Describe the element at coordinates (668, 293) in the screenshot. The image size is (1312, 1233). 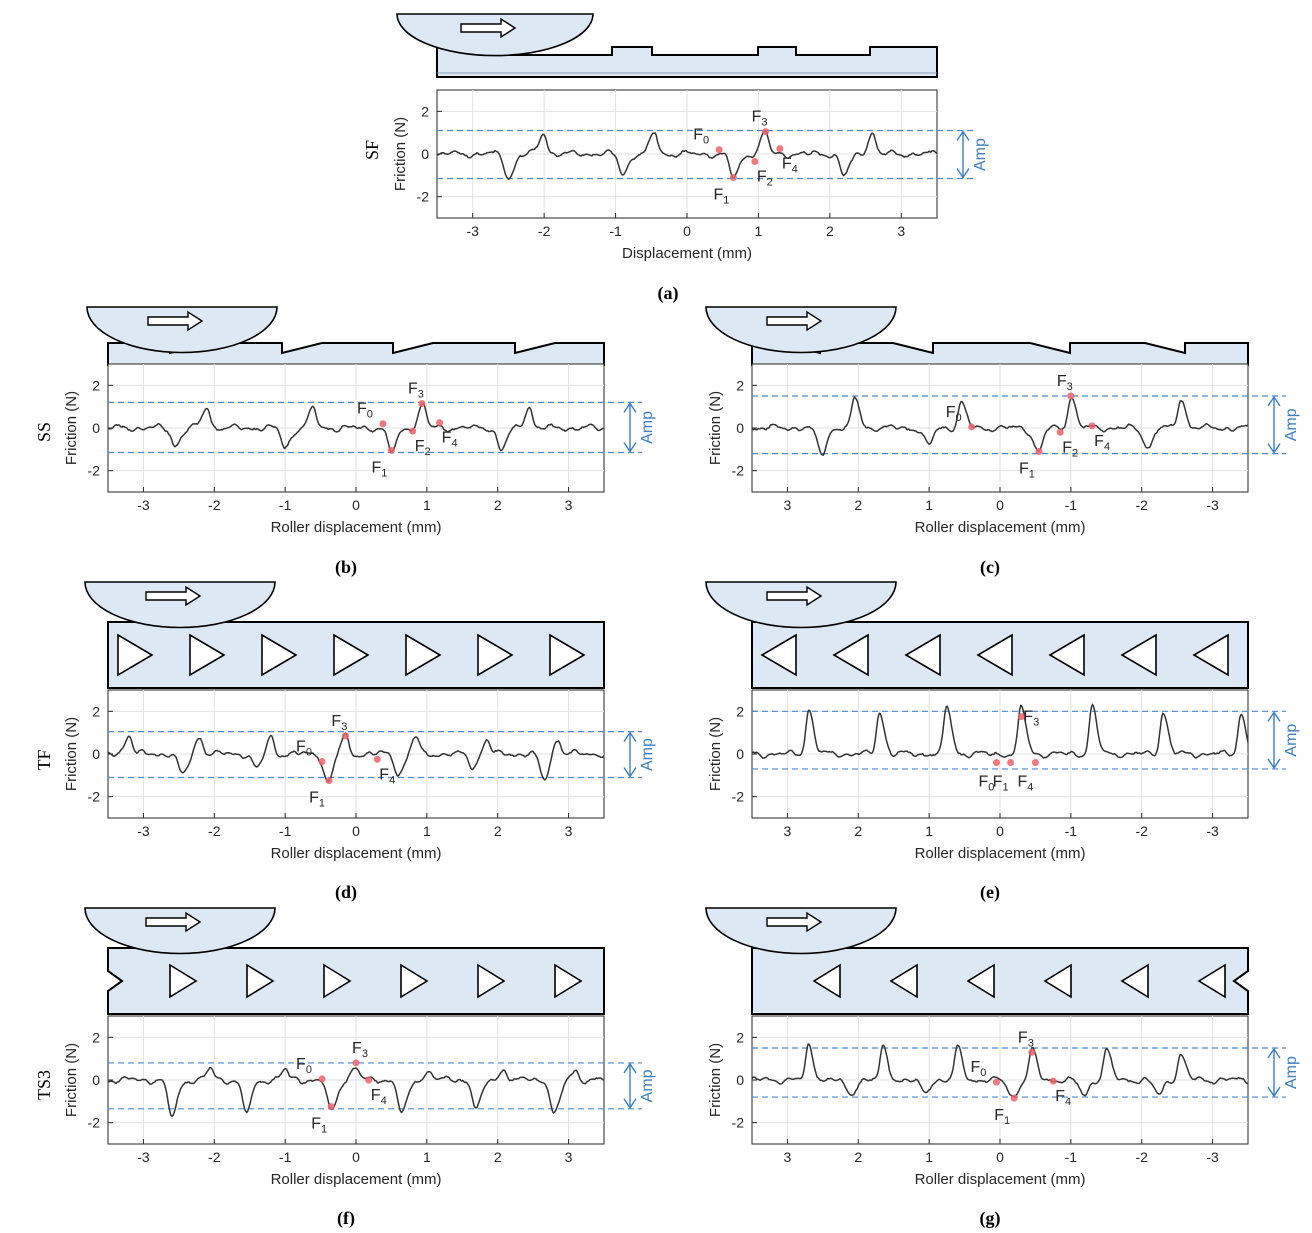
I see `panel-caption: (a)` at that location.